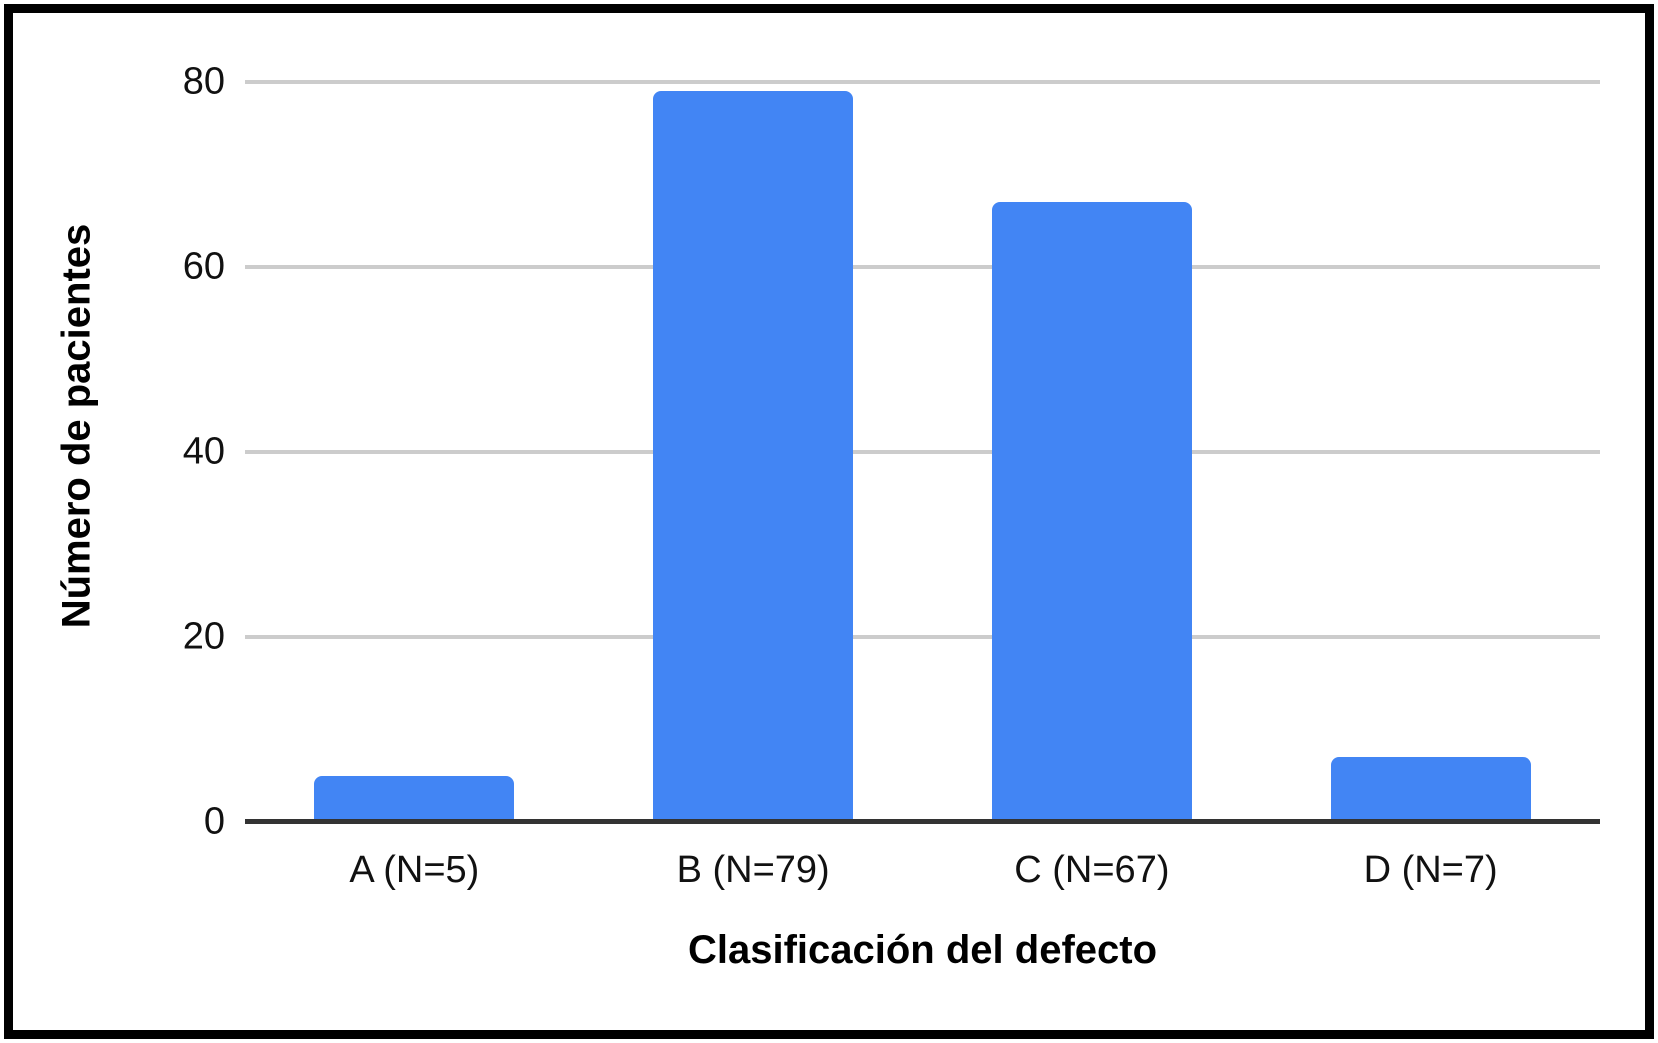 The width and height of the screenshot is (1658, 1043). I want to click on x-axis-title: Clasificación del defecto, so click(922, 950).